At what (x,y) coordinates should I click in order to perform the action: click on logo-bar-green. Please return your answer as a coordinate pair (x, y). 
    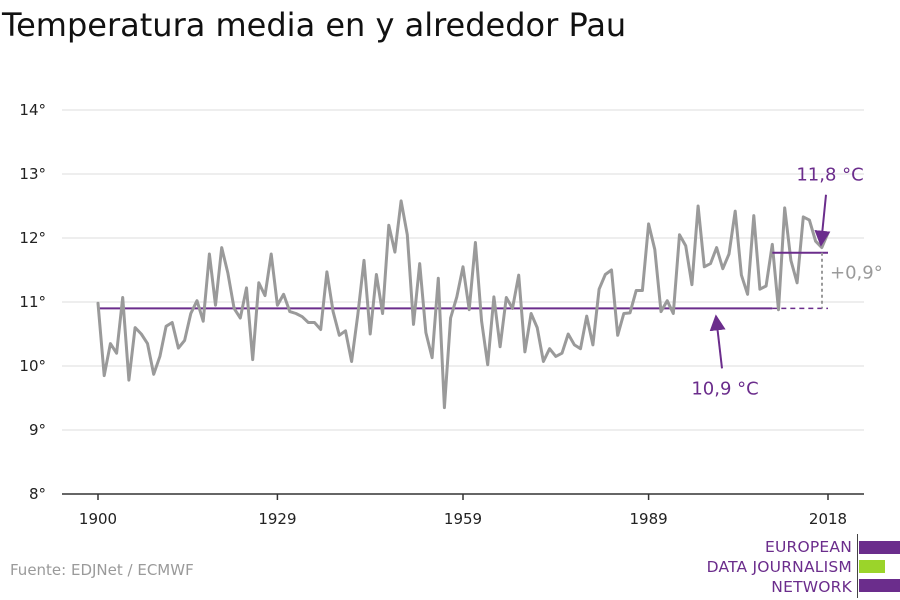
    Looking at the image, I should click on (872, 566).